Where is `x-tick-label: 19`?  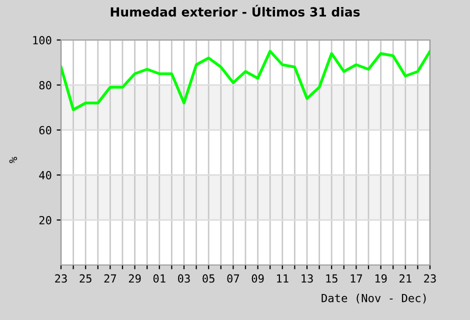
x-tick-label: 19 is located at coordinates (381, 278).